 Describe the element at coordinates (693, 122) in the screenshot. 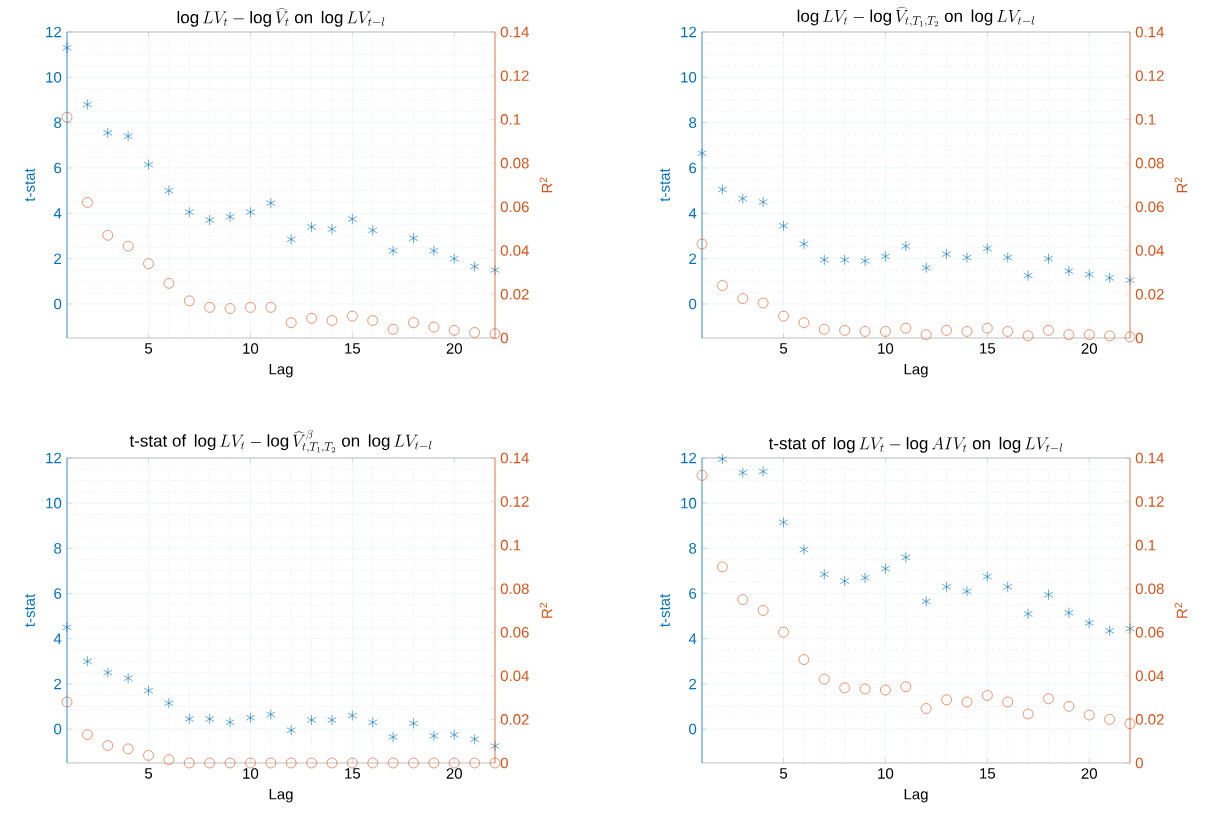

I see `y-tick-label: 8` at that location.